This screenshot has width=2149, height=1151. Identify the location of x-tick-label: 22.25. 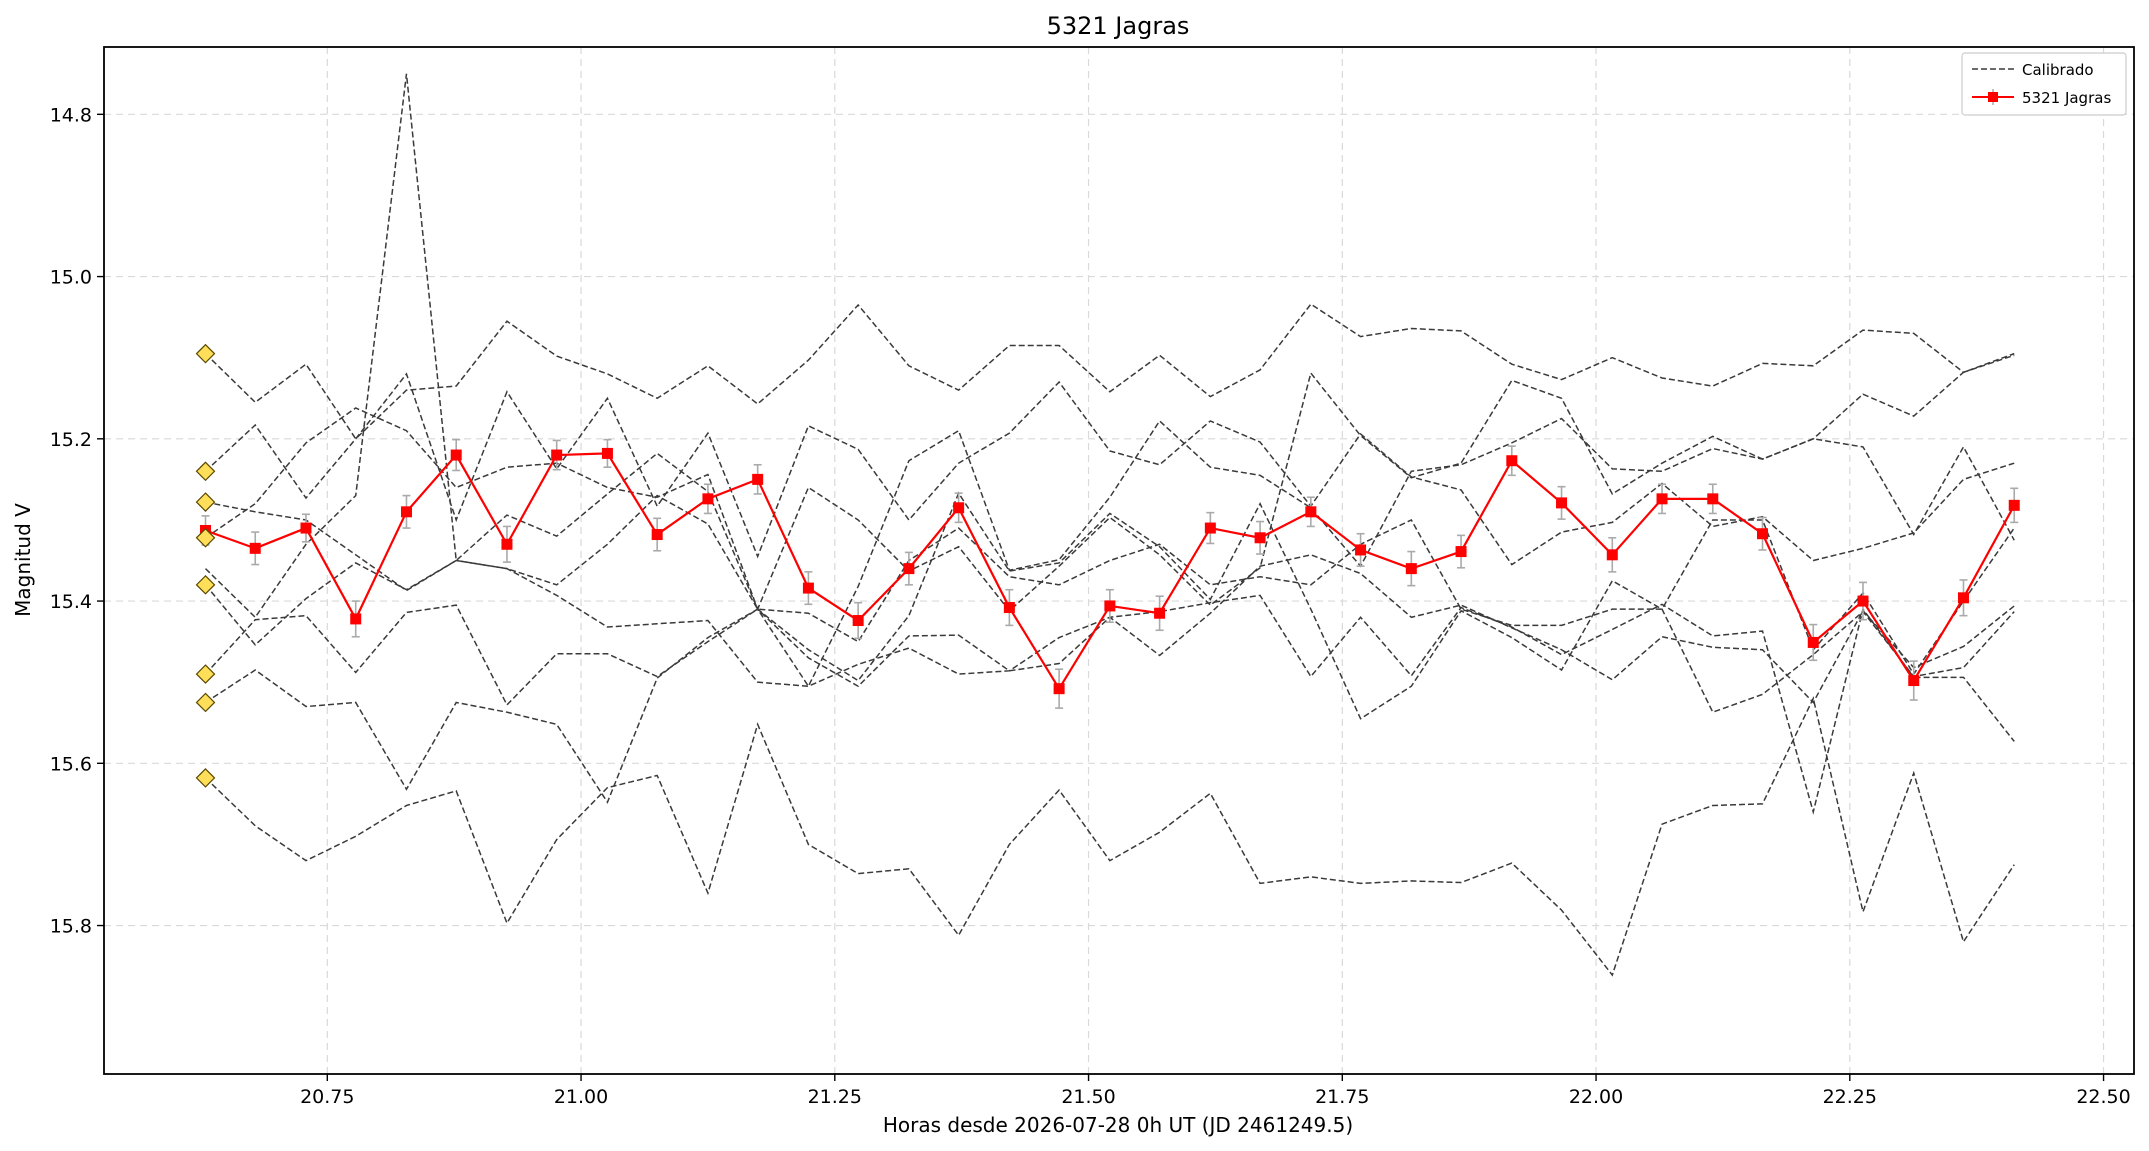
(1850, 1097).